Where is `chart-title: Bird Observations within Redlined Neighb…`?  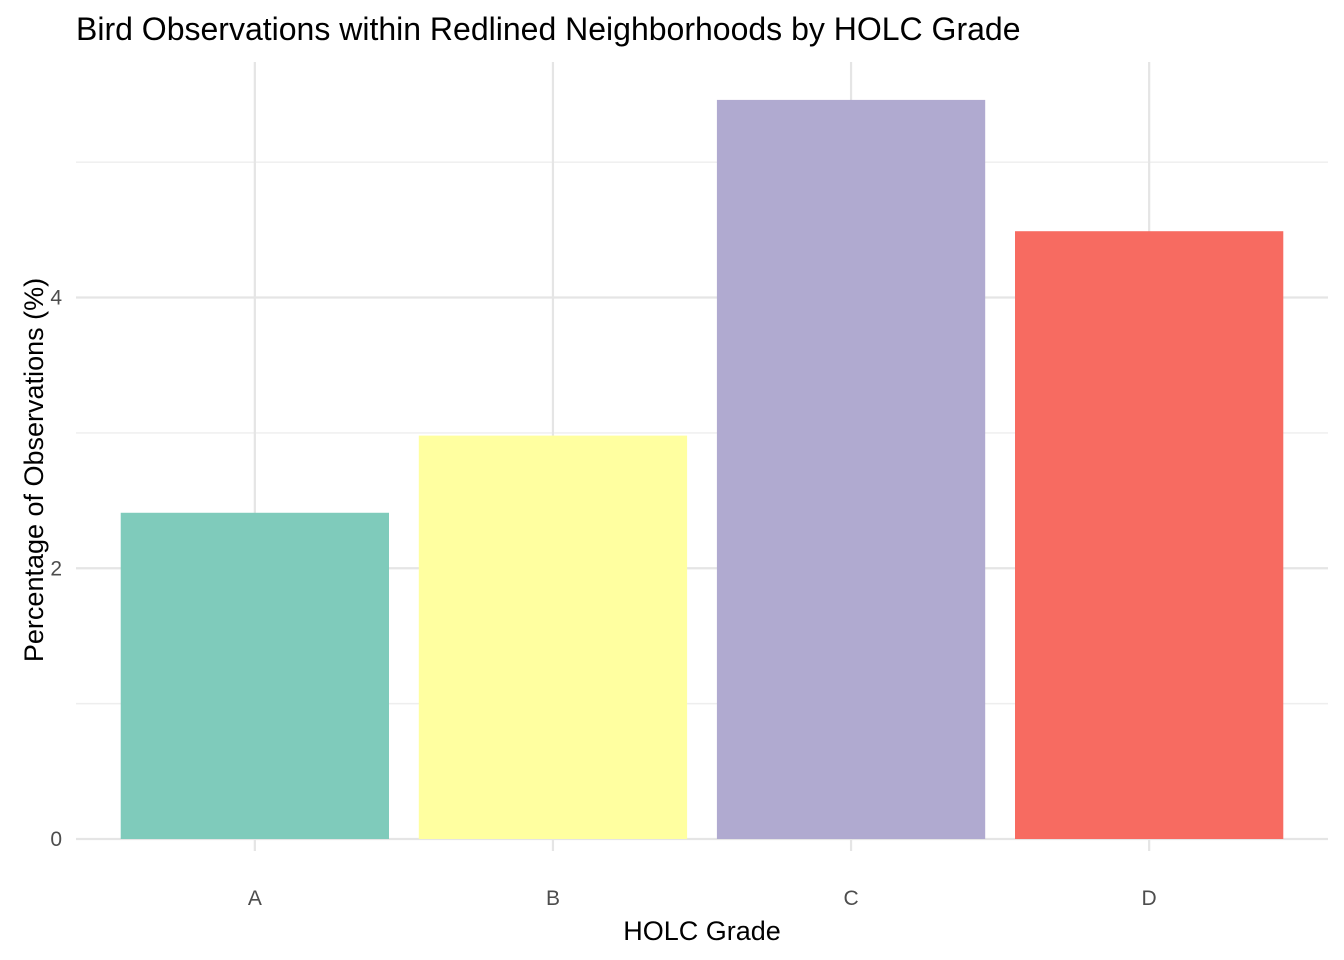
chart-title: Bird Observations within Redlined Neighb… is located at coordinates (548, 29).